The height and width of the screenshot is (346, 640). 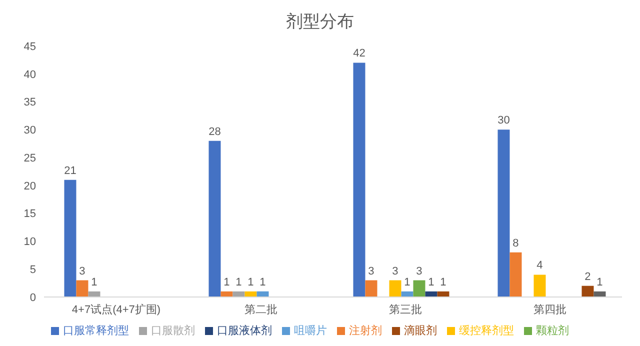 I want to click on x-tick-label: 第四批, so click(x=549, y=310).